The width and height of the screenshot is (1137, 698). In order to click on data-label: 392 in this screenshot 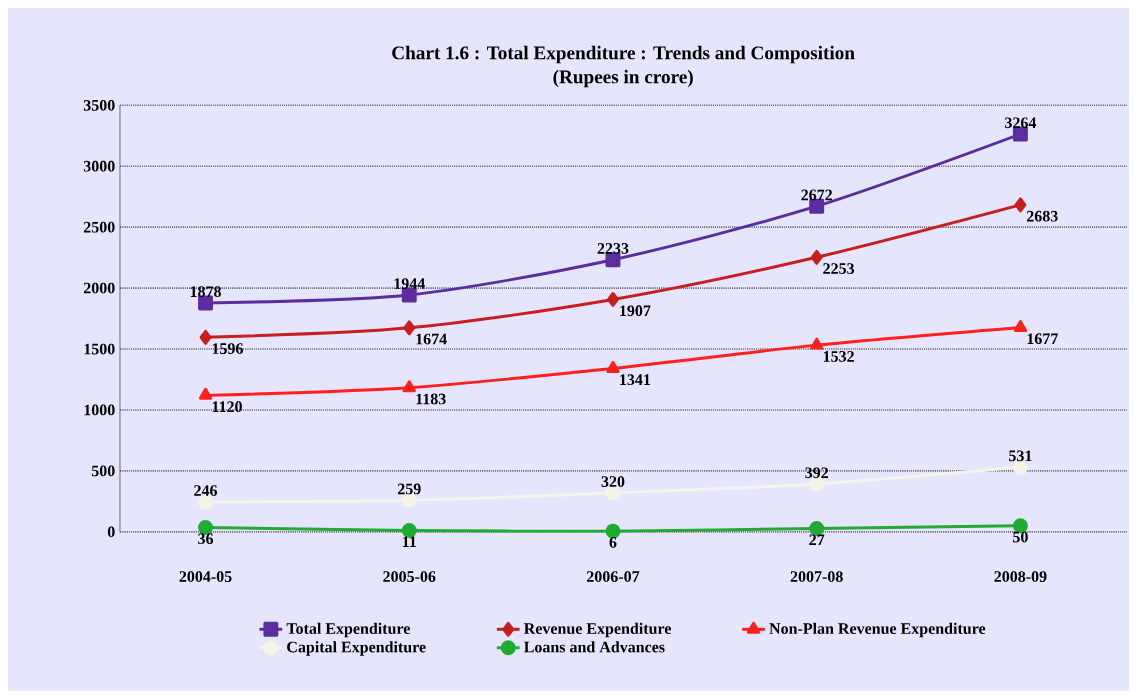, I will do `click(817, 472)`.